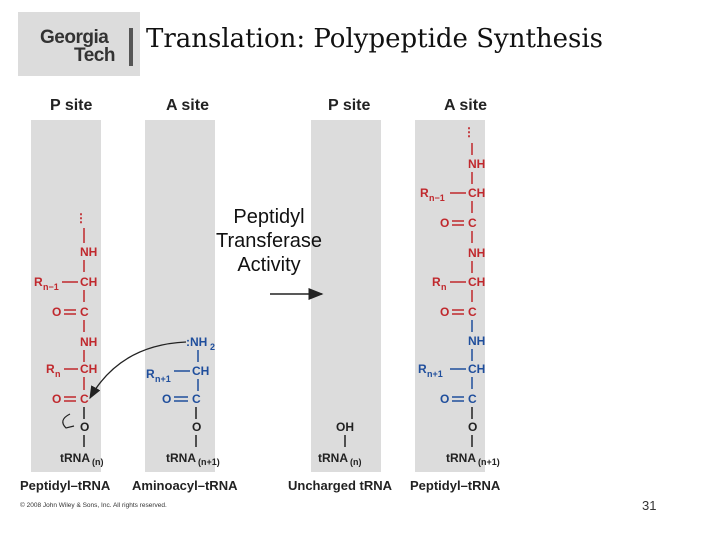 The image size is (720, 540). I want to click on logo-line-2: Tech, so click(94, 55).